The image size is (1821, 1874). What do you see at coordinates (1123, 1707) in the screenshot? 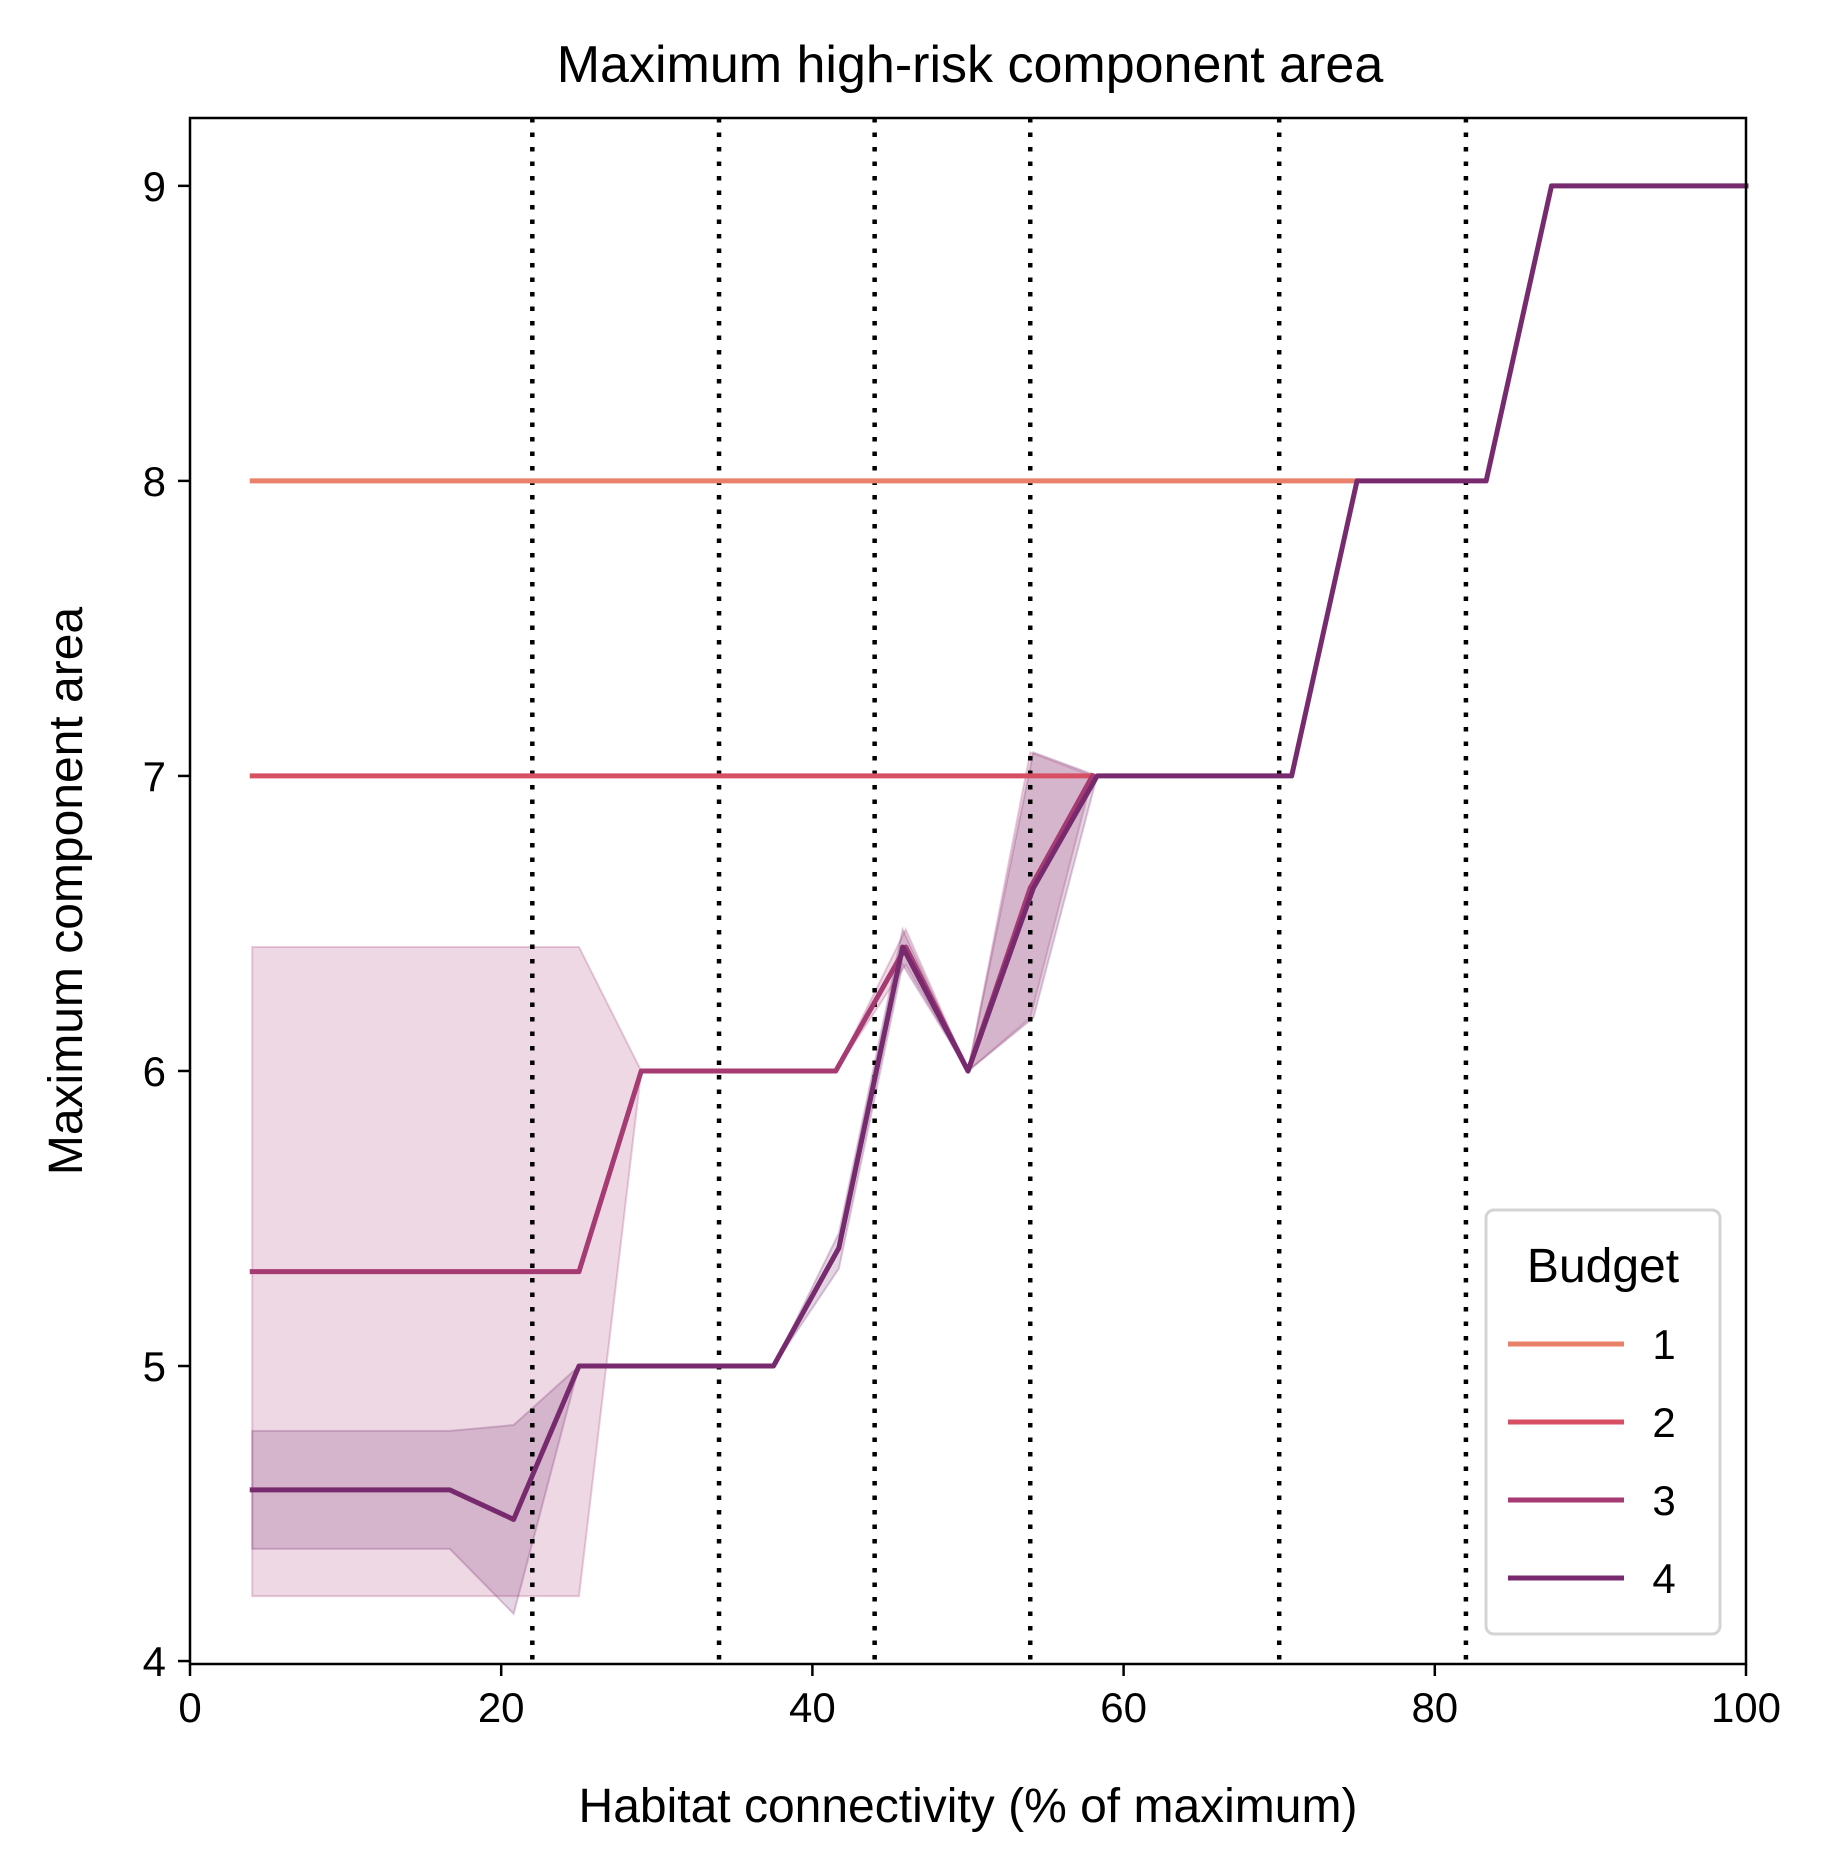
I see `x-tick-label-60: 60` at bounding box center [1123, 1707].